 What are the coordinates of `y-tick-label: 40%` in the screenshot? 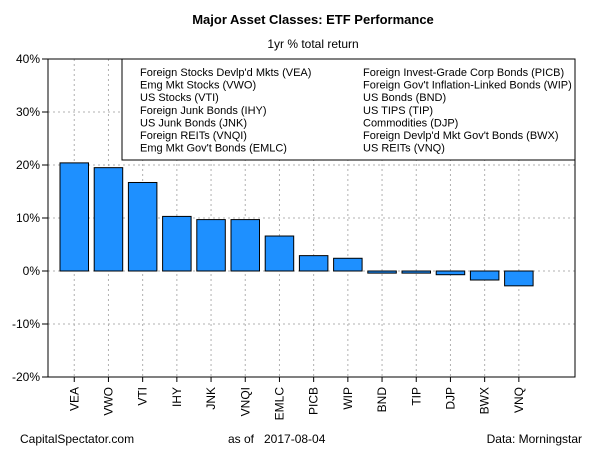 It's located at (28, 59).